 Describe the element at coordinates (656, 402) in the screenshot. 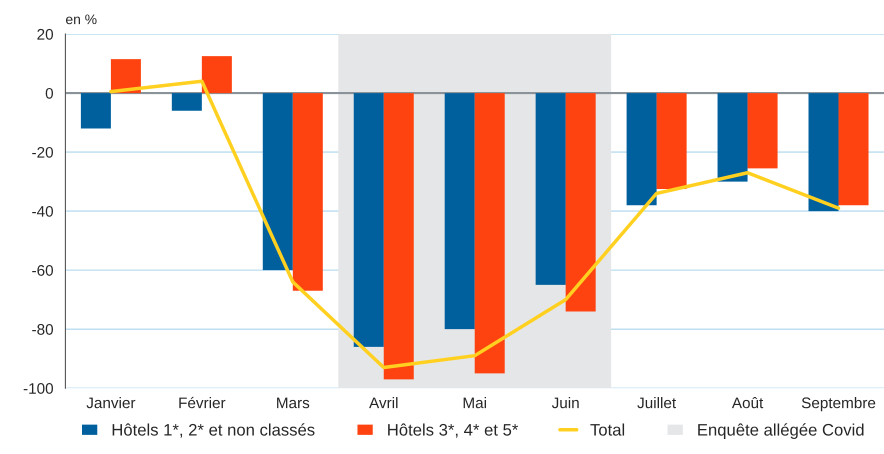

I see `x-tick-label: Juillet` at that location.